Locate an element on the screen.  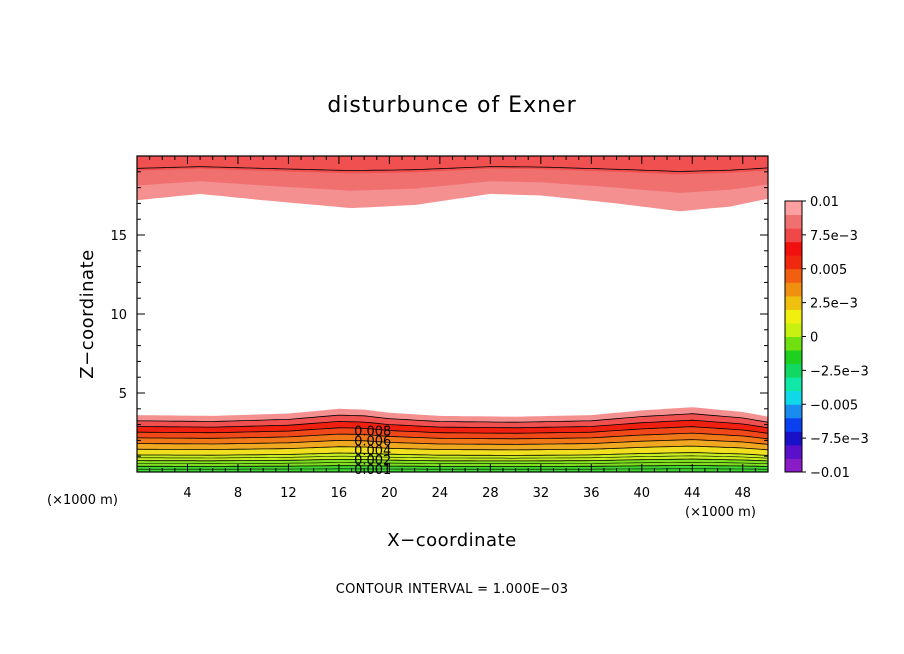
x-tick-label: 20 is located at coordinates (389, 493).